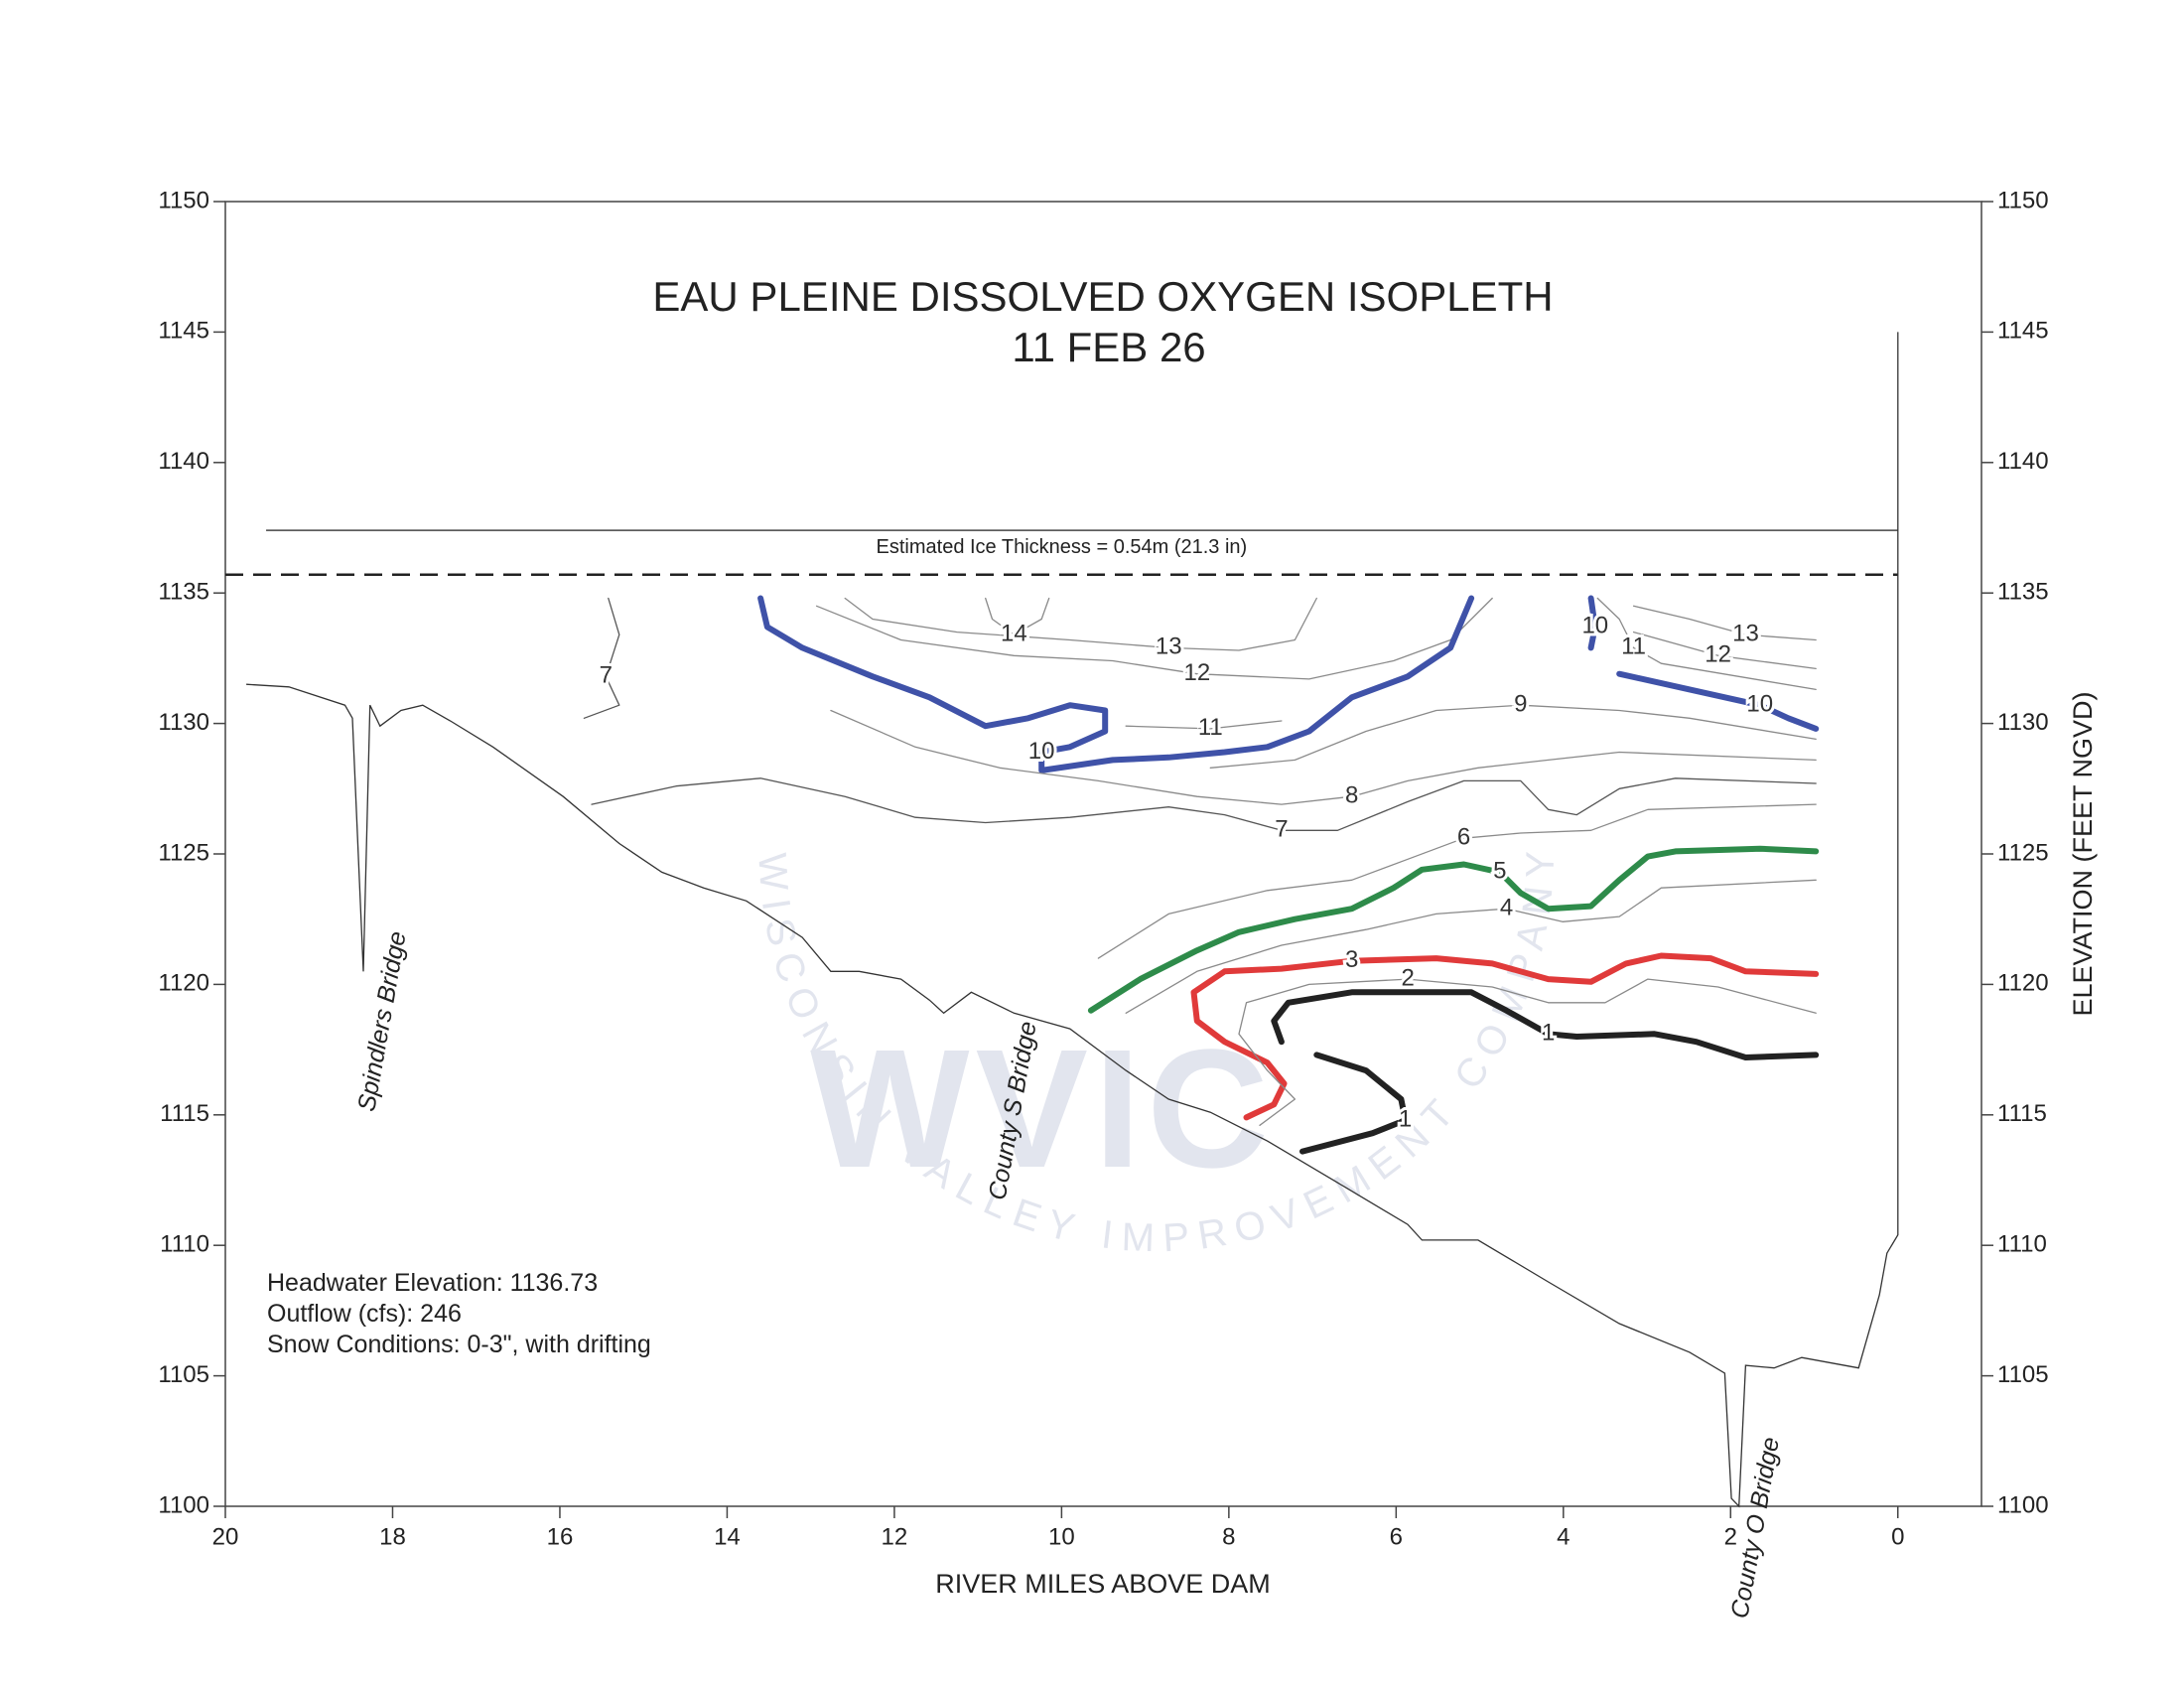 The image size is (2184, 1688). I want to click on y2-tick-label: 1110, so click(2022, 1244).